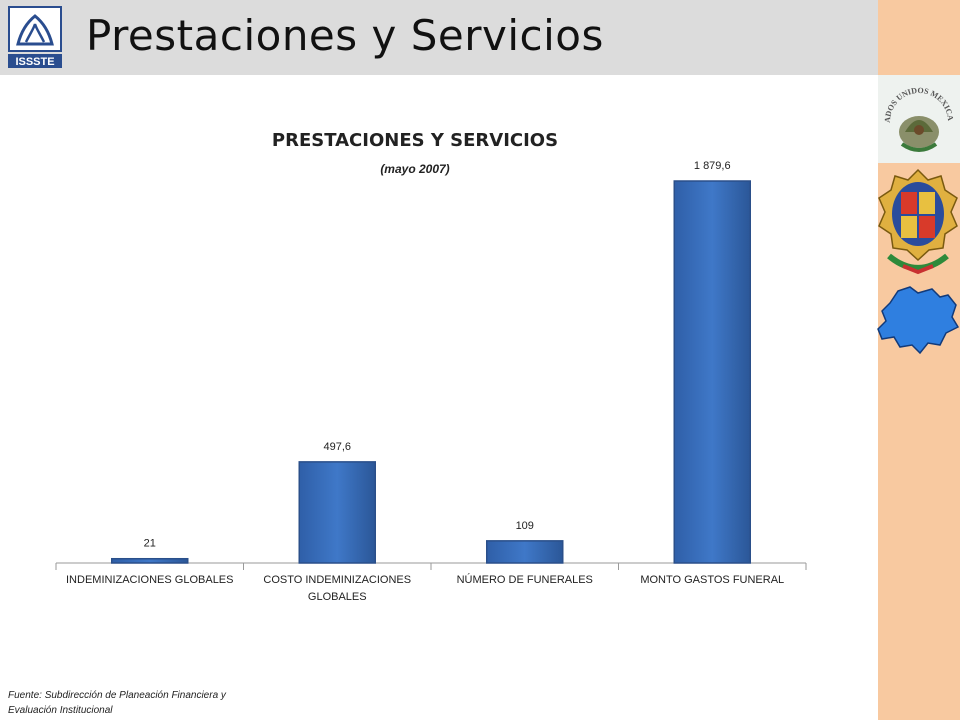 The width and height of the screenshot is (960, 720). I want to click on data-label: 1 879,6, so click(712, 166).